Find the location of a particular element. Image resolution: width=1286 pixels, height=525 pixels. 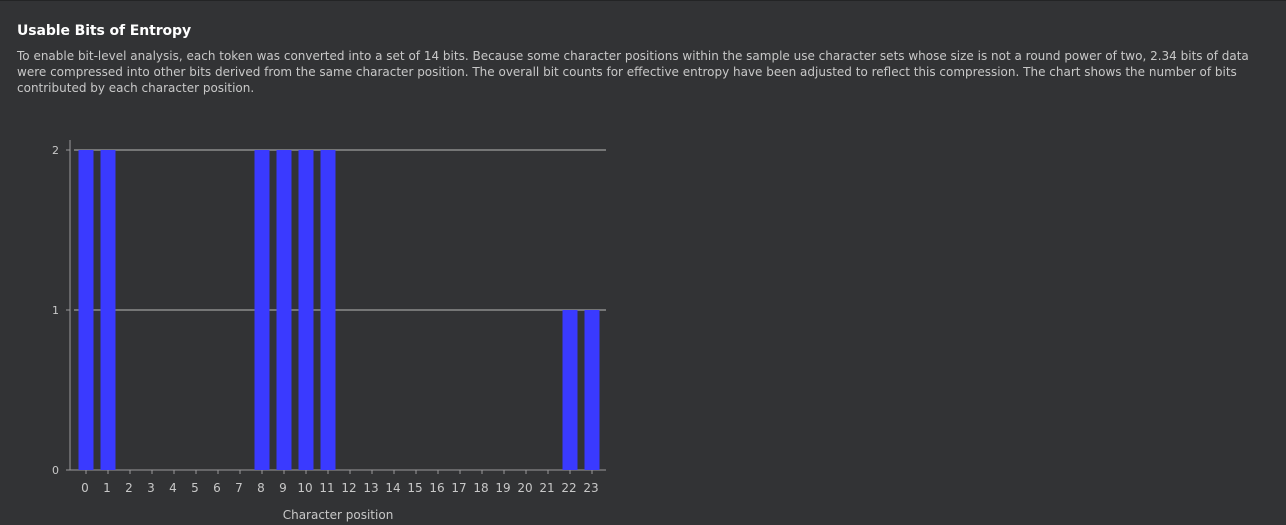

y-tick-label: 0 is located at coordinates (55, 470).